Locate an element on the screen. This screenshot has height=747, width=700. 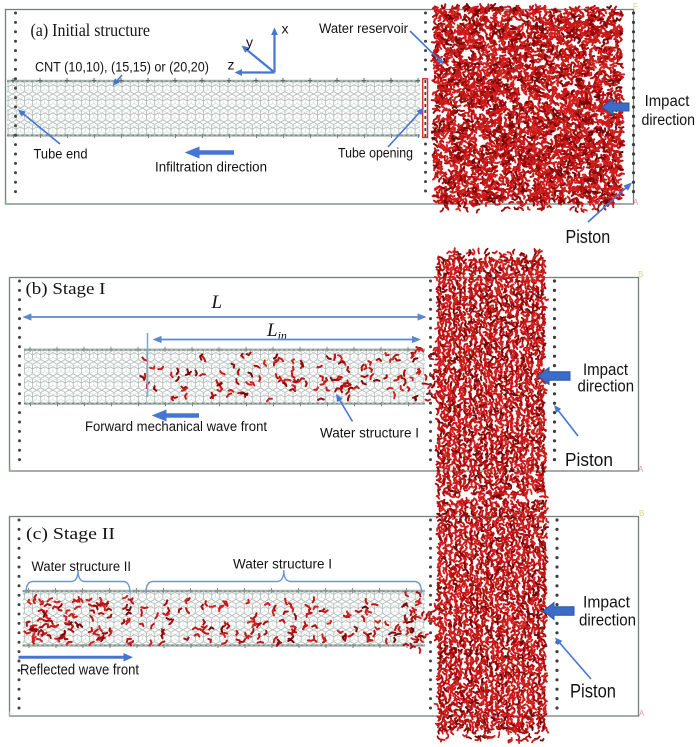
svg-text: Infiltration direction is located at coordinates (211, 167).